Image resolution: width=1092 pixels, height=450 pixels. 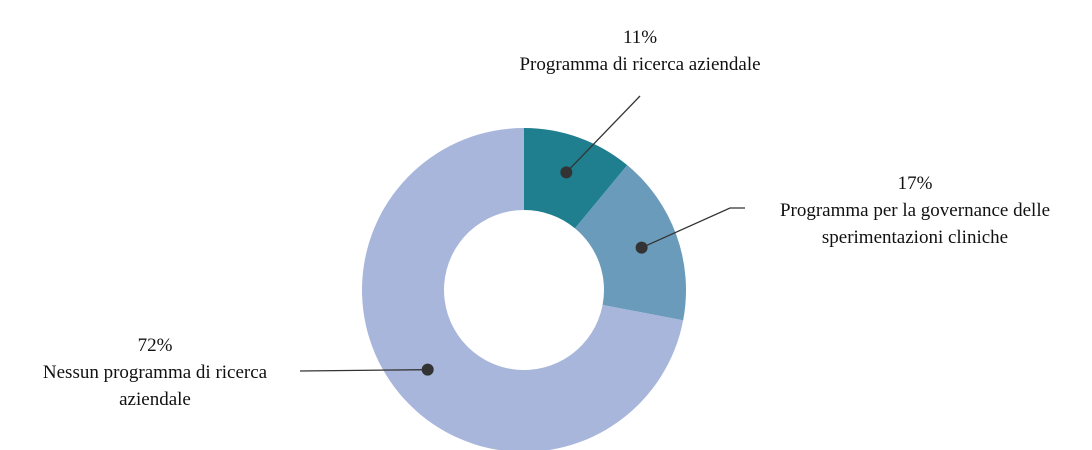 I want to click on value-label: 17%, so click(x=915, y=183).